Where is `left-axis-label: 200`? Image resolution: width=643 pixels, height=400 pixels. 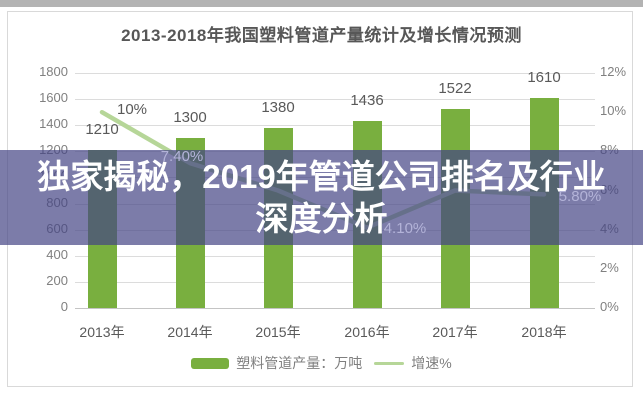 left-axis-label: 200 is located at coordinates (57, 280).